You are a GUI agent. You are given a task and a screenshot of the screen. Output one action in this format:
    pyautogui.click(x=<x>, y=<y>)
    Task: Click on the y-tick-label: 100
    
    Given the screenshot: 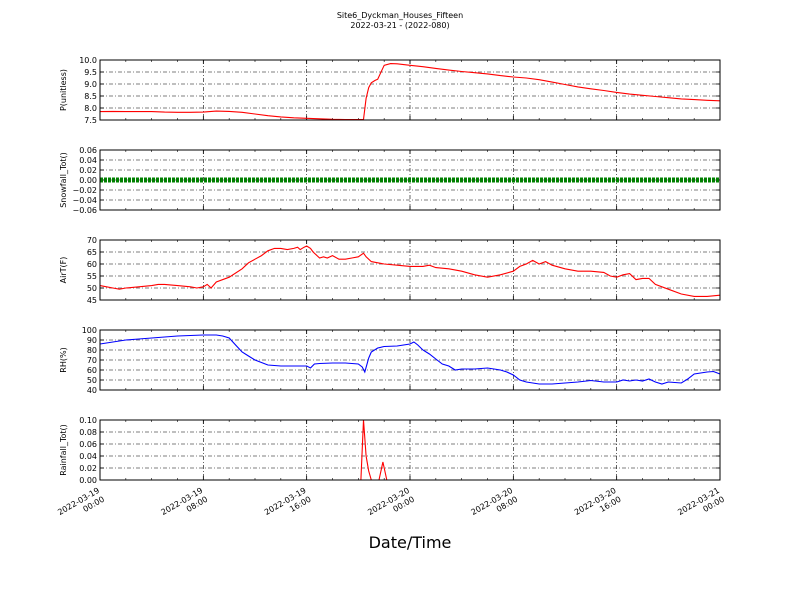 What is the action you would take?
    pyautogui.click(x=89, y=330)
    